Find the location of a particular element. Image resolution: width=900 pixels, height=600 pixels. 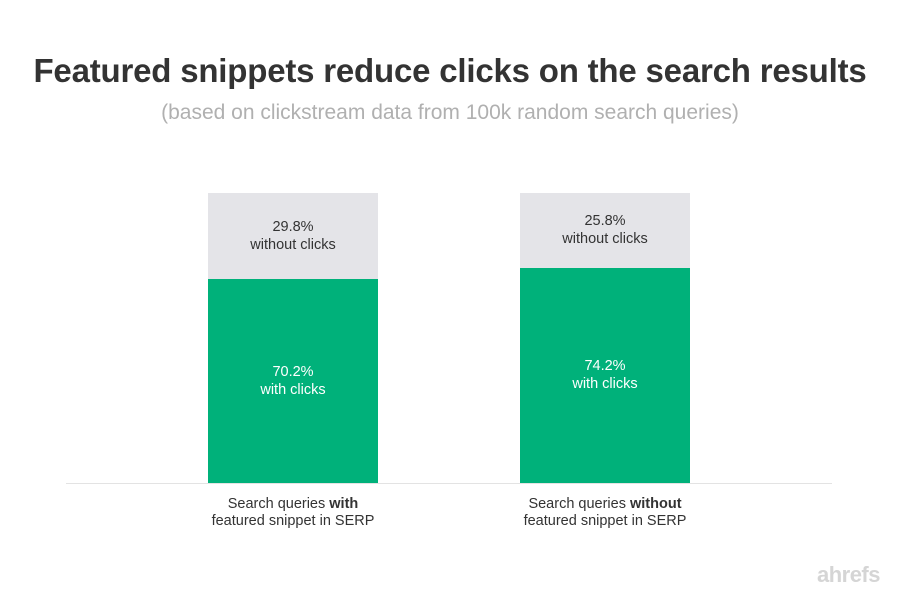

bar-segment-without-clicks: 29.8% without clicks is located at coordinates (293, 236).